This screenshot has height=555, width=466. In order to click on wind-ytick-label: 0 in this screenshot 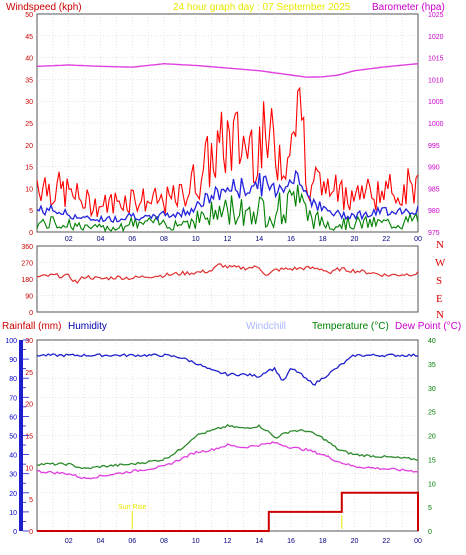, I will do `click(31, 233)`.